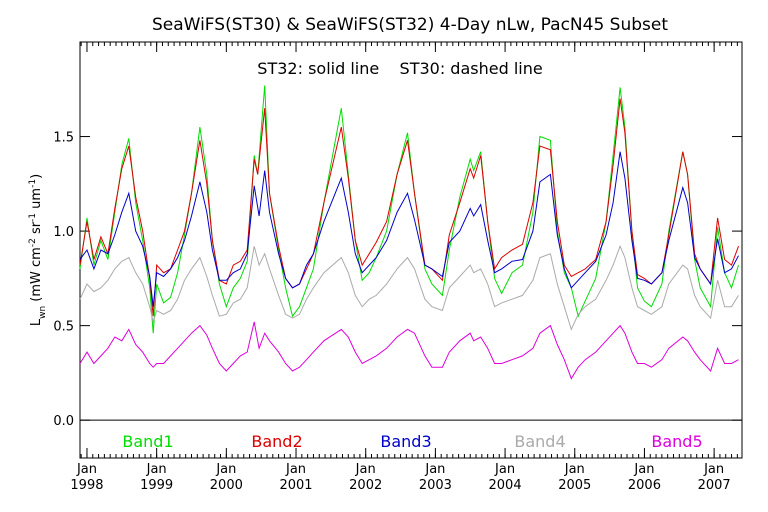  What do you see at coordinates (644, 485) in the screenshot?
I see `x-tick-year: 2006` at bounding box center [644, 485].